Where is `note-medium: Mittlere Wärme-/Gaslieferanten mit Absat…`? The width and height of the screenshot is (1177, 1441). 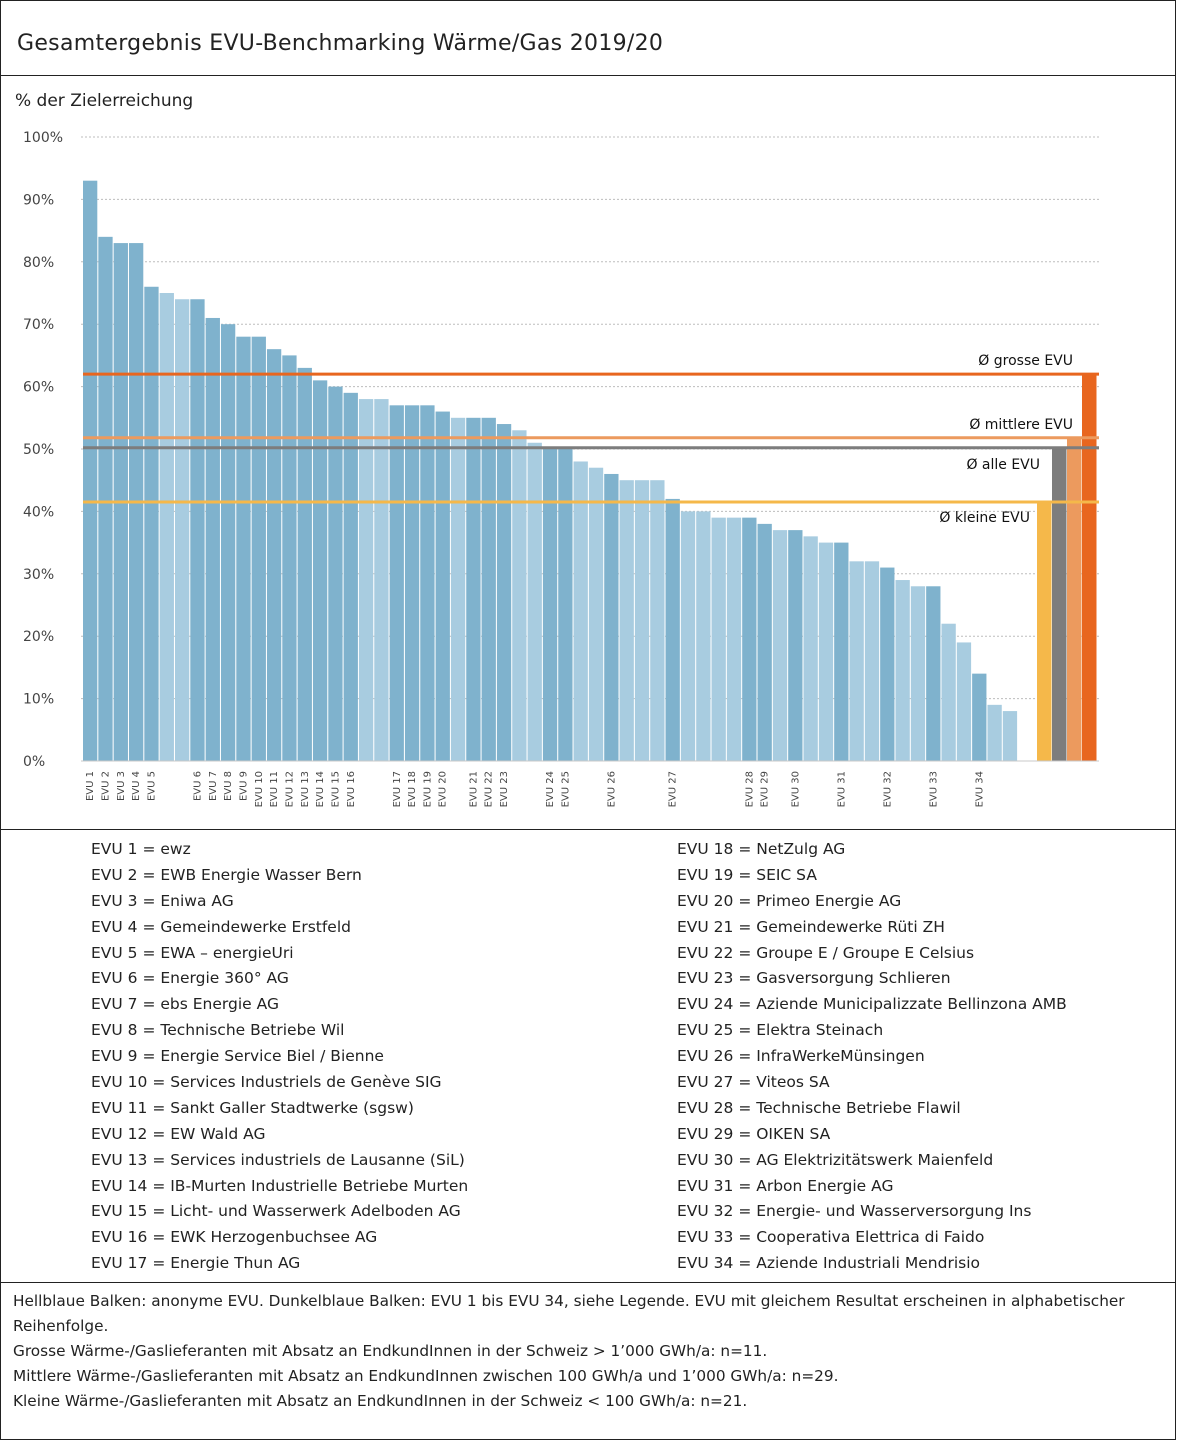 note-medium: Mittlere Wärme-/Gaslieferanten mit Absat… is located at coordinates (426, 1376).